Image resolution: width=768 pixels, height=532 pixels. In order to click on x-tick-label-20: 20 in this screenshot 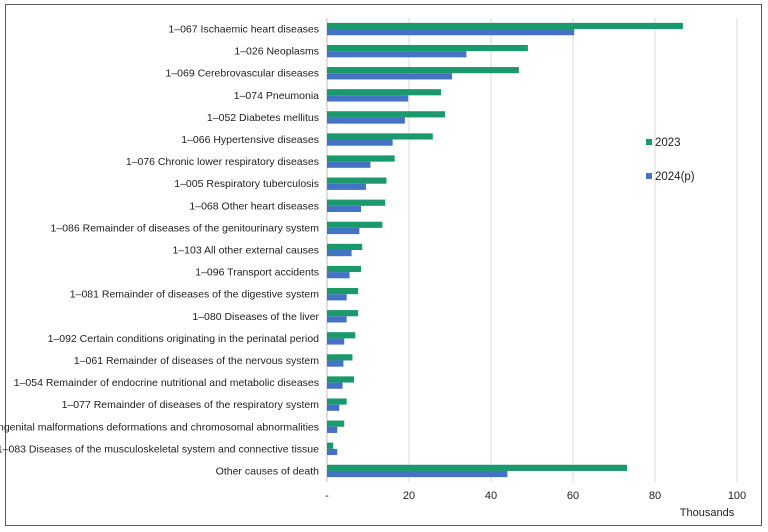, I will do `click(409, 496)`.